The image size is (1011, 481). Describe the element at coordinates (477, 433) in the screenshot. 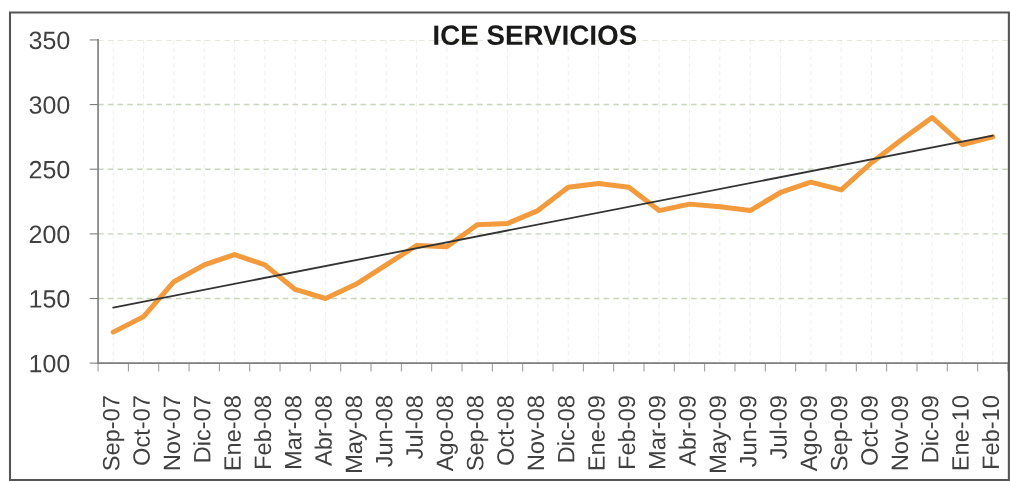

I see `x-tick-label: Sep-08` at that location.